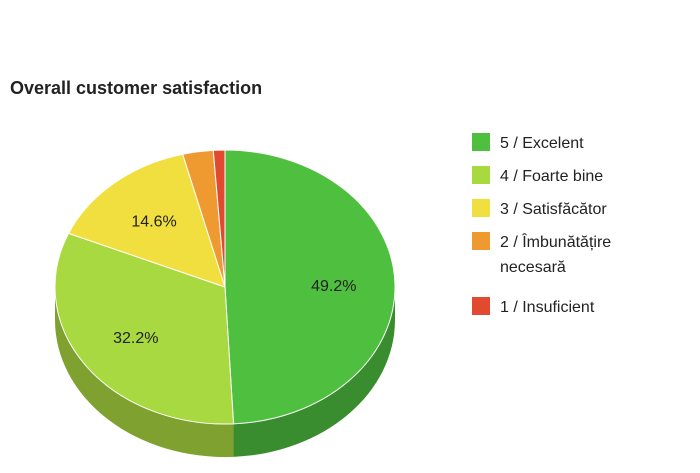 The width and height of the screenshot is (700, 473). I want to click on slice-value-label-3: 14.6%, so click(153, 222).